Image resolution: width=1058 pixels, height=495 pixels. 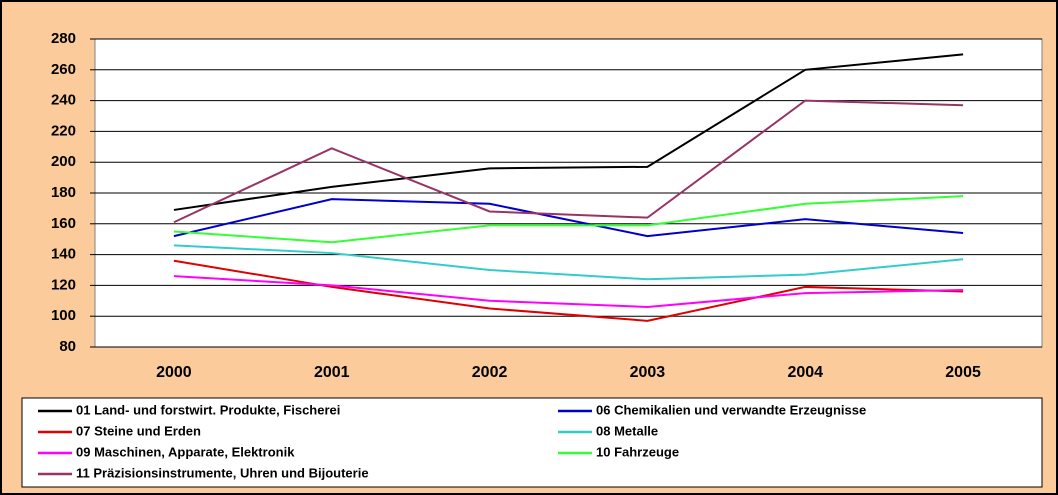 What do you see at coordinates (63, 100) in the screenshot?
I see `y-tick-label: 240` at bounding box center [63, 100].